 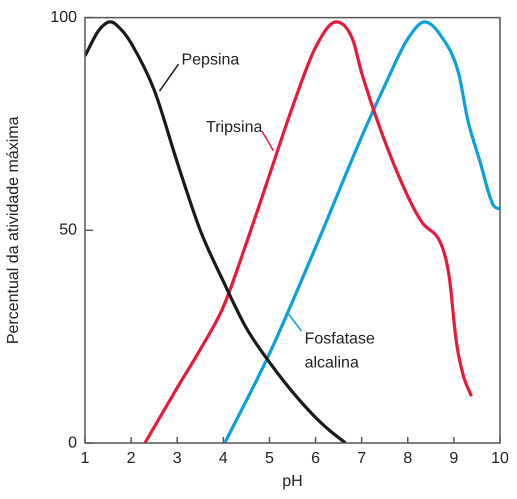 I want to click on x-tick-label: 8, so click(x=407, y=459).